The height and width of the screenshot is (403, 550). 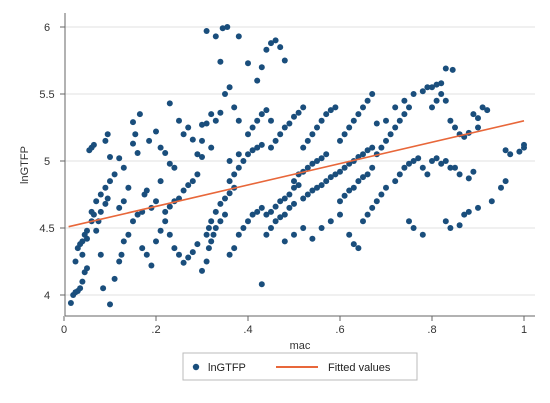 I want to click on legend-marker-scatter, so click(x=196, y=367).